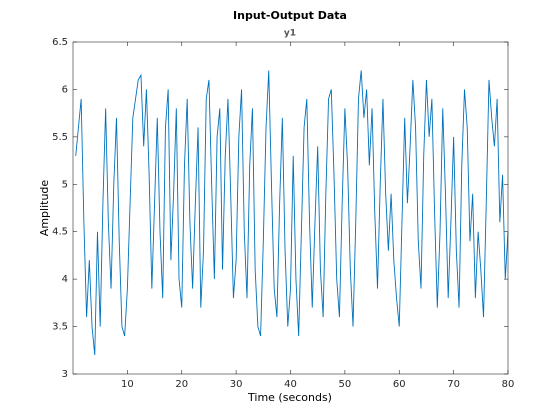 The width and height of the screenshot is (560, 420). What do you see at coordinates (508, 384) in the screenshot?
I see `x-tick-label: 80` at bounding box center [508, 384].